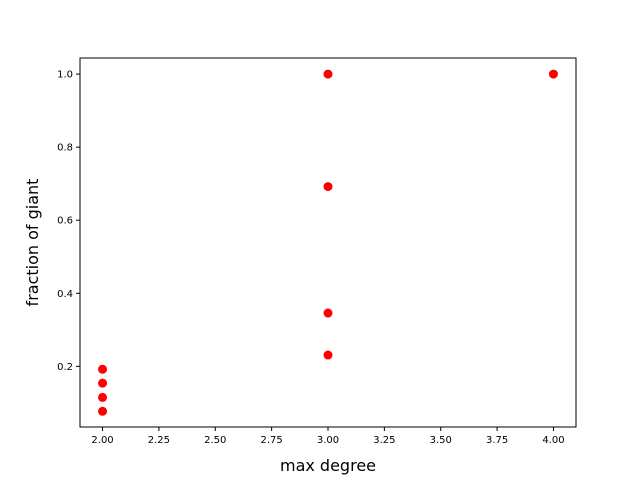  I want to click on y-tick-label: 0.8, so click(65, 148).